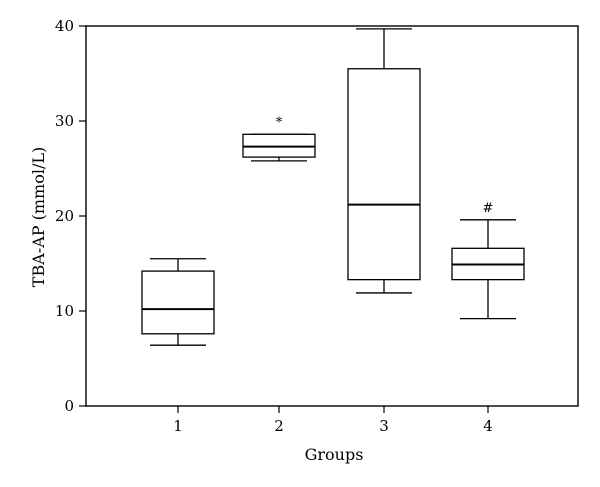  Describe the element at coordinates (279, 426) in the screenshot. I see `x-tick-label: 2` at that location.